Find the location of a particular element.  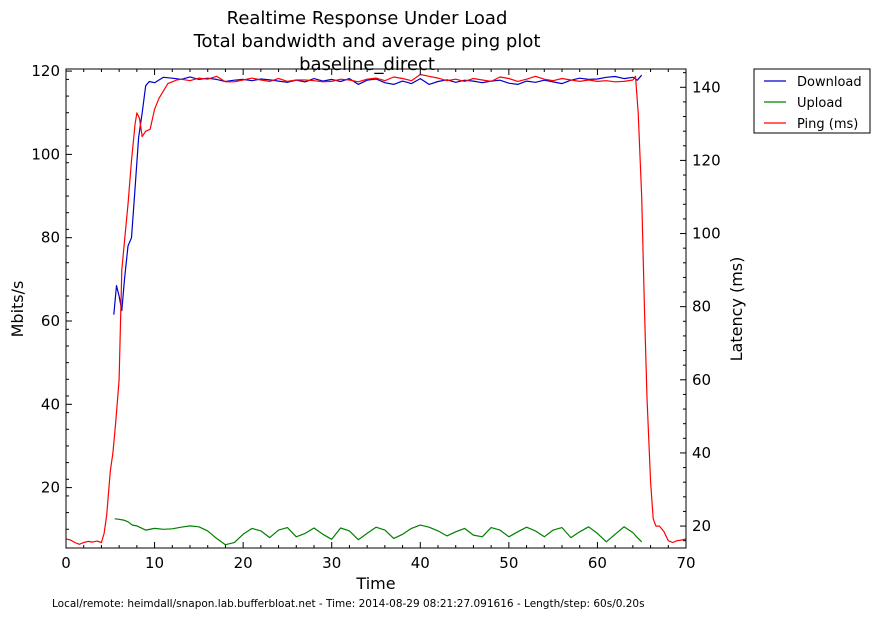

y2-tick-label: 120 is located at coordinates (706, 160).